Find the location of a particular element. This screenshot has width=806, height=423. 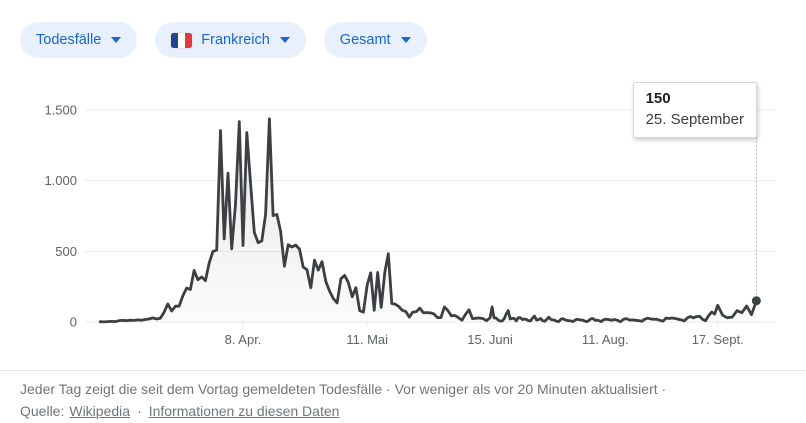

svg-text: 1.500 is located at coordinates (60, 110).